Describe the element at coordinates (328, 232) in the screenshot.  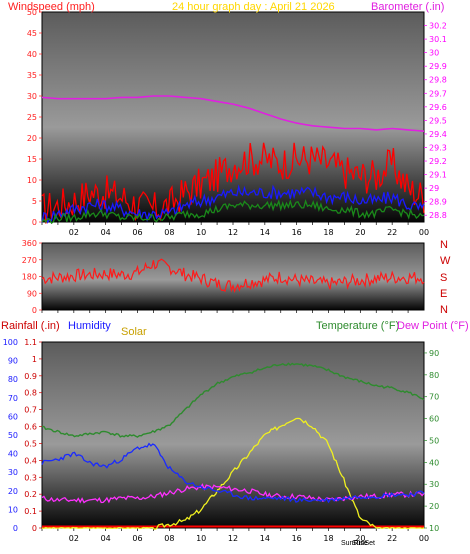
I see `wind-xlabel-18: 18` at that location.